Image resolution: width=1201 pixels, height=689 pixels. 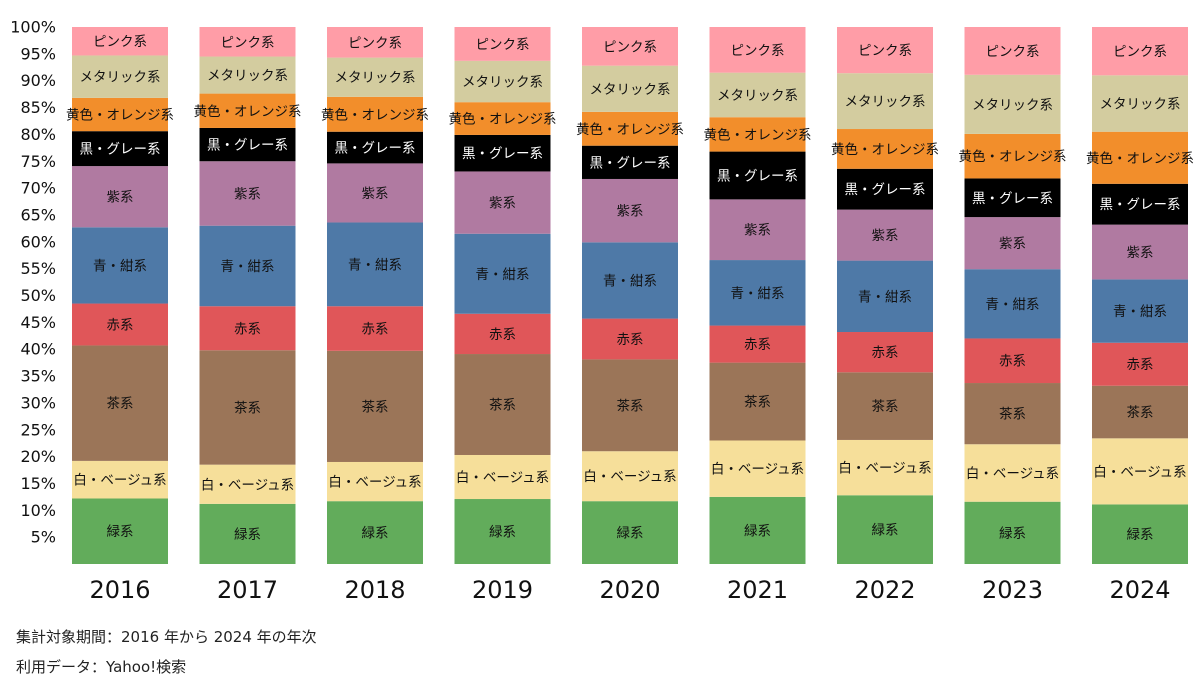 What do you see at coordinates (38, 161) in the screenshot?
I see `y-tick-label: 75%` at bounding box center [38, 161].